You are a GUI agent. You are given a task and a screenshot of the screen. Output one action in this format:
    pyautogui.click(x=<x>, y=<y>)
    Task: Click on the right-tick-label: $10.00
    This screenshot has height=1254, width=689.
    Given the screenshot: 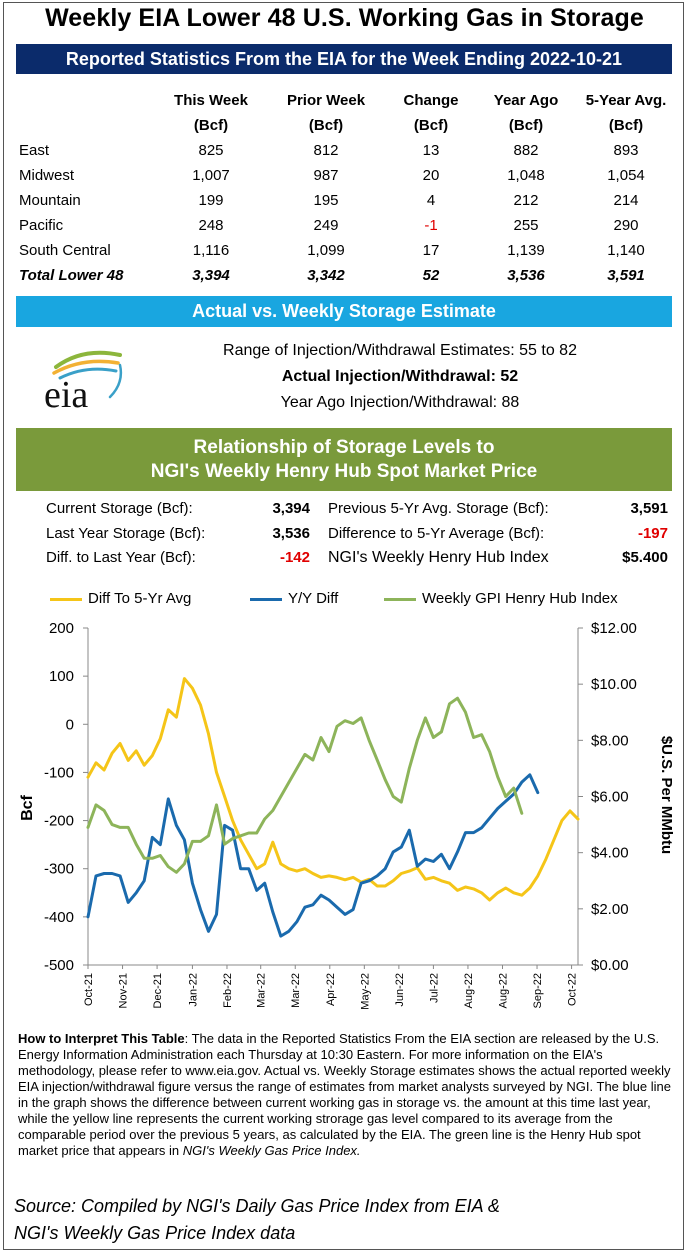 What is the action you would take?
    pyautogui.click(x=614, y=684)
    